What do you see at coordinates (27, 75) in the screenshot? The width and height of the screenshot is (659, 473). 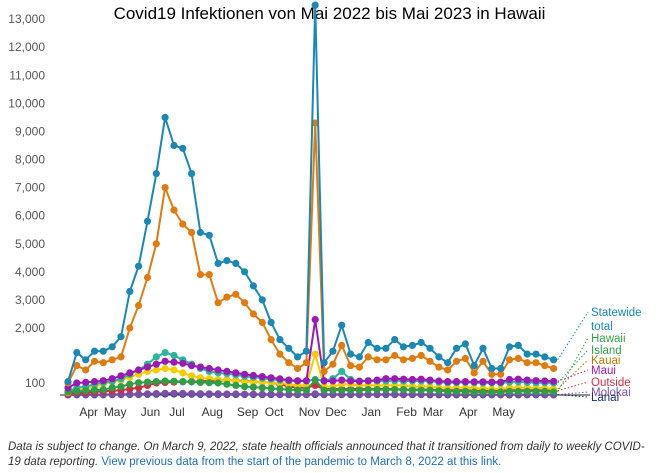 I see `y-tick-label: 11,000` at bounding box center [27, 75].